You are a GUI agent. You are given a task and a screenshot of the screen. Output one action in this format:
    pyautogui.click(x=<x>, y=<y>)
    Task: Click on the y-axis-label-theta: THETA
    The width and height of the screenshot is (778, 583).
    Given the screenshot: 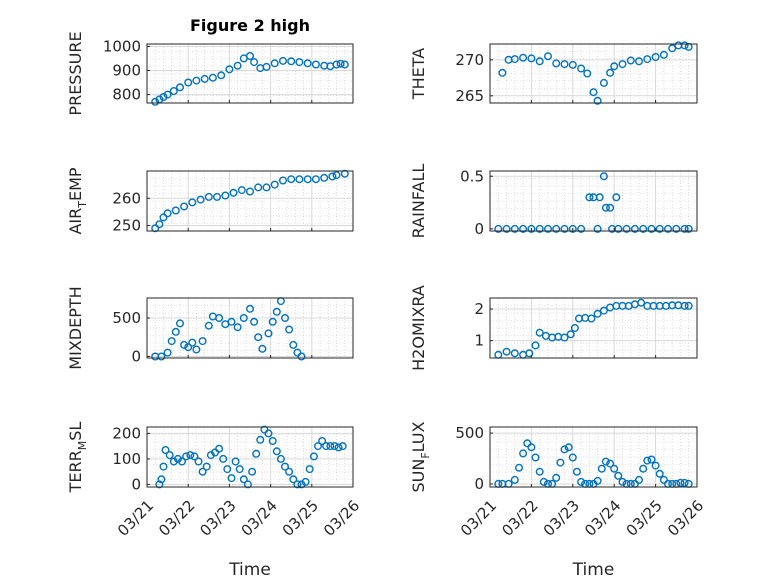 What is the action you would take?
    pyautogui.click(x=418, y=74)
    